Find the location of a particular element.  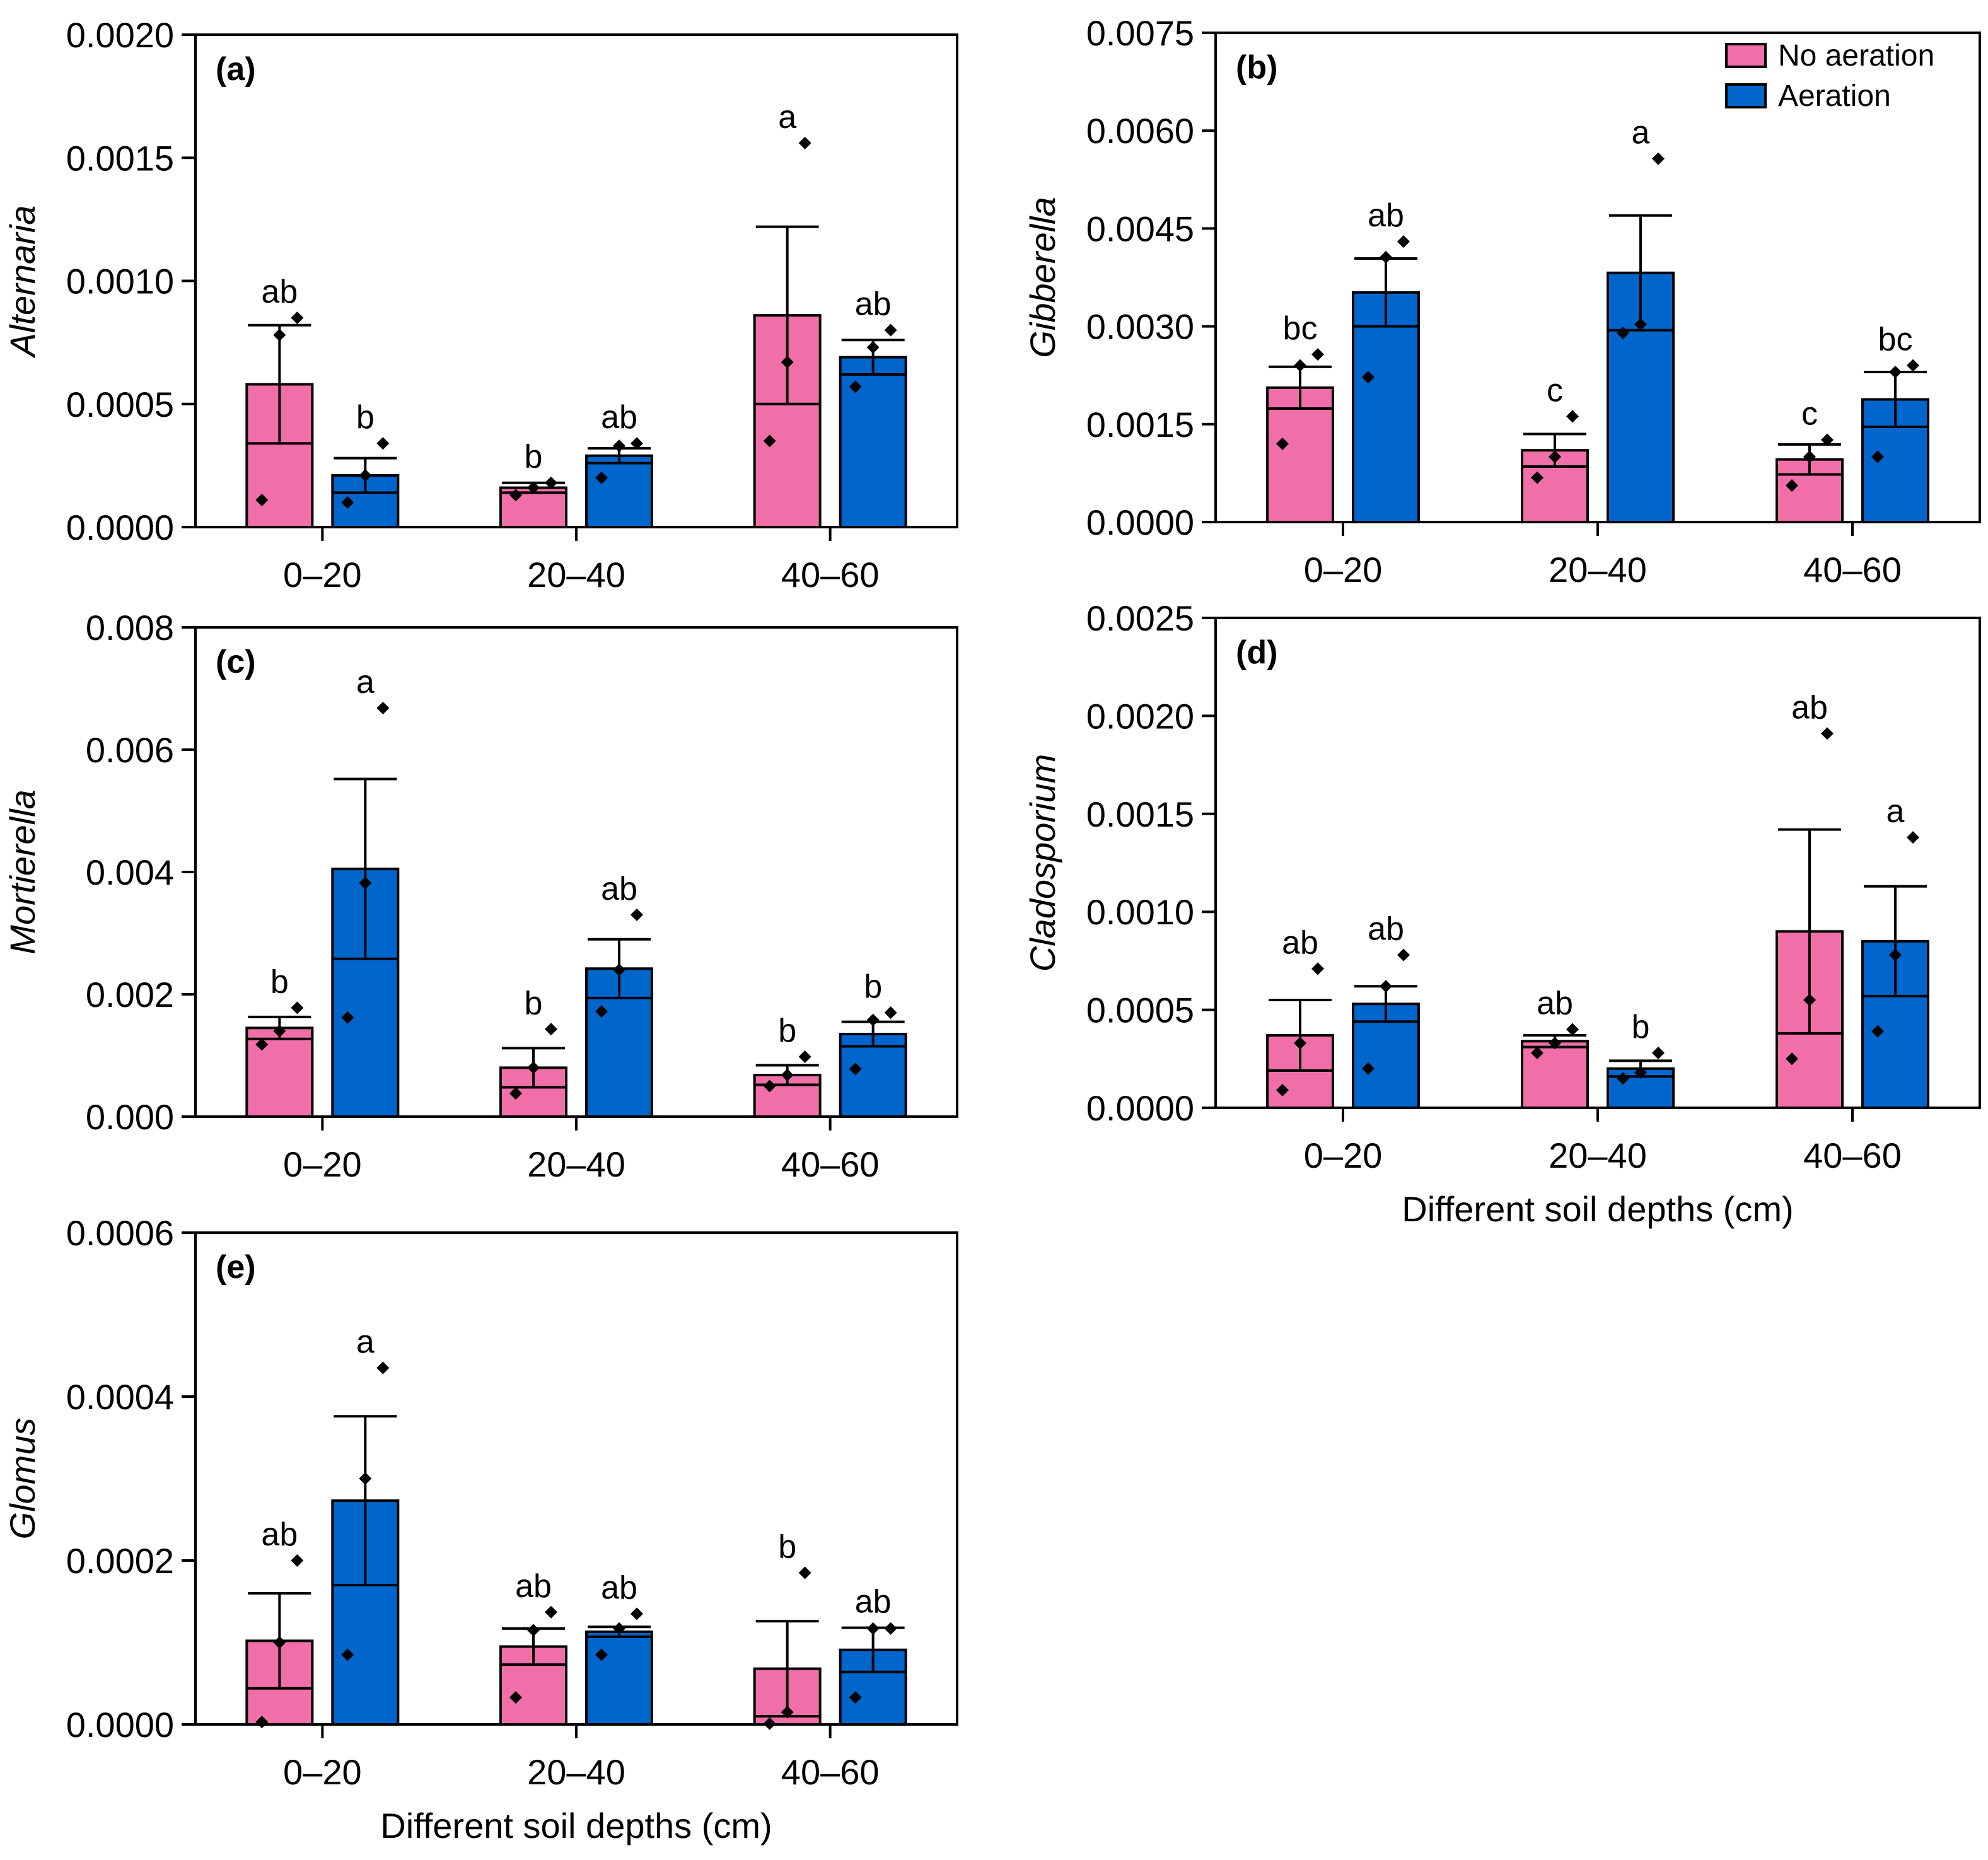

panel-label: (d) is located at coordinates (1257, 652).